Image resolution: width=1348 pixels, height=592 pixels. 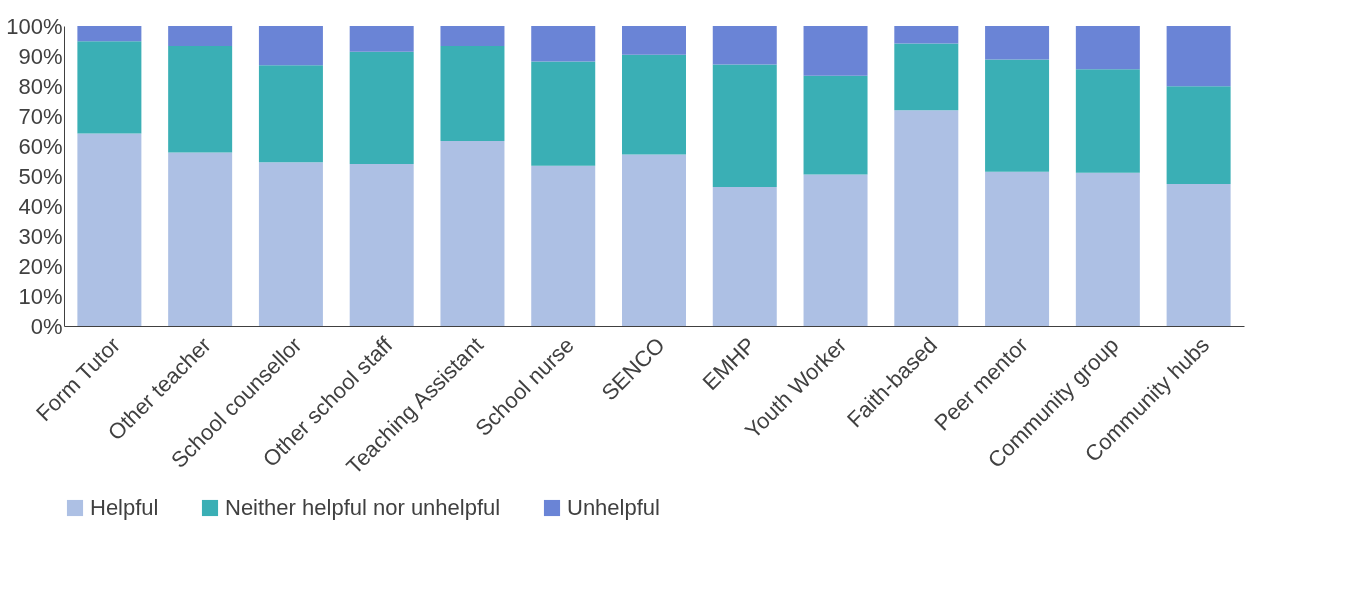 What do you see at coordinates (613, 507) in the screenshot?
I see `legend-label: Unhelpful` at bounding box center [613, 507].